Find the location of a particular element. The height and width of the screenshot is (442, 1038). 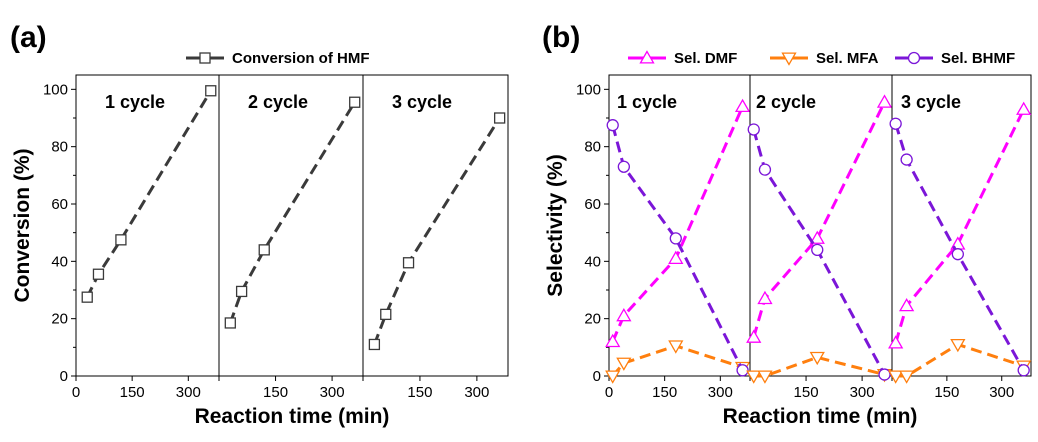

legend-entry: Sel. DMF is located at coordinates (682, 58).